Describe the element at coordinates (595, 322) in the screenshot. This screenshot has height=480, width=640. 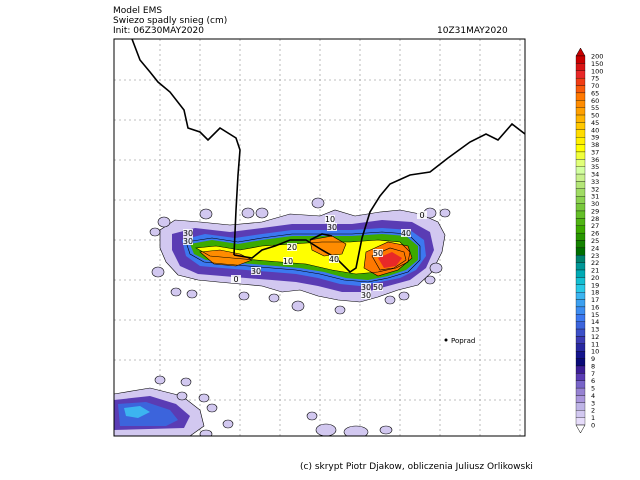
I see `colorbar-tick-label: 14` at that location.